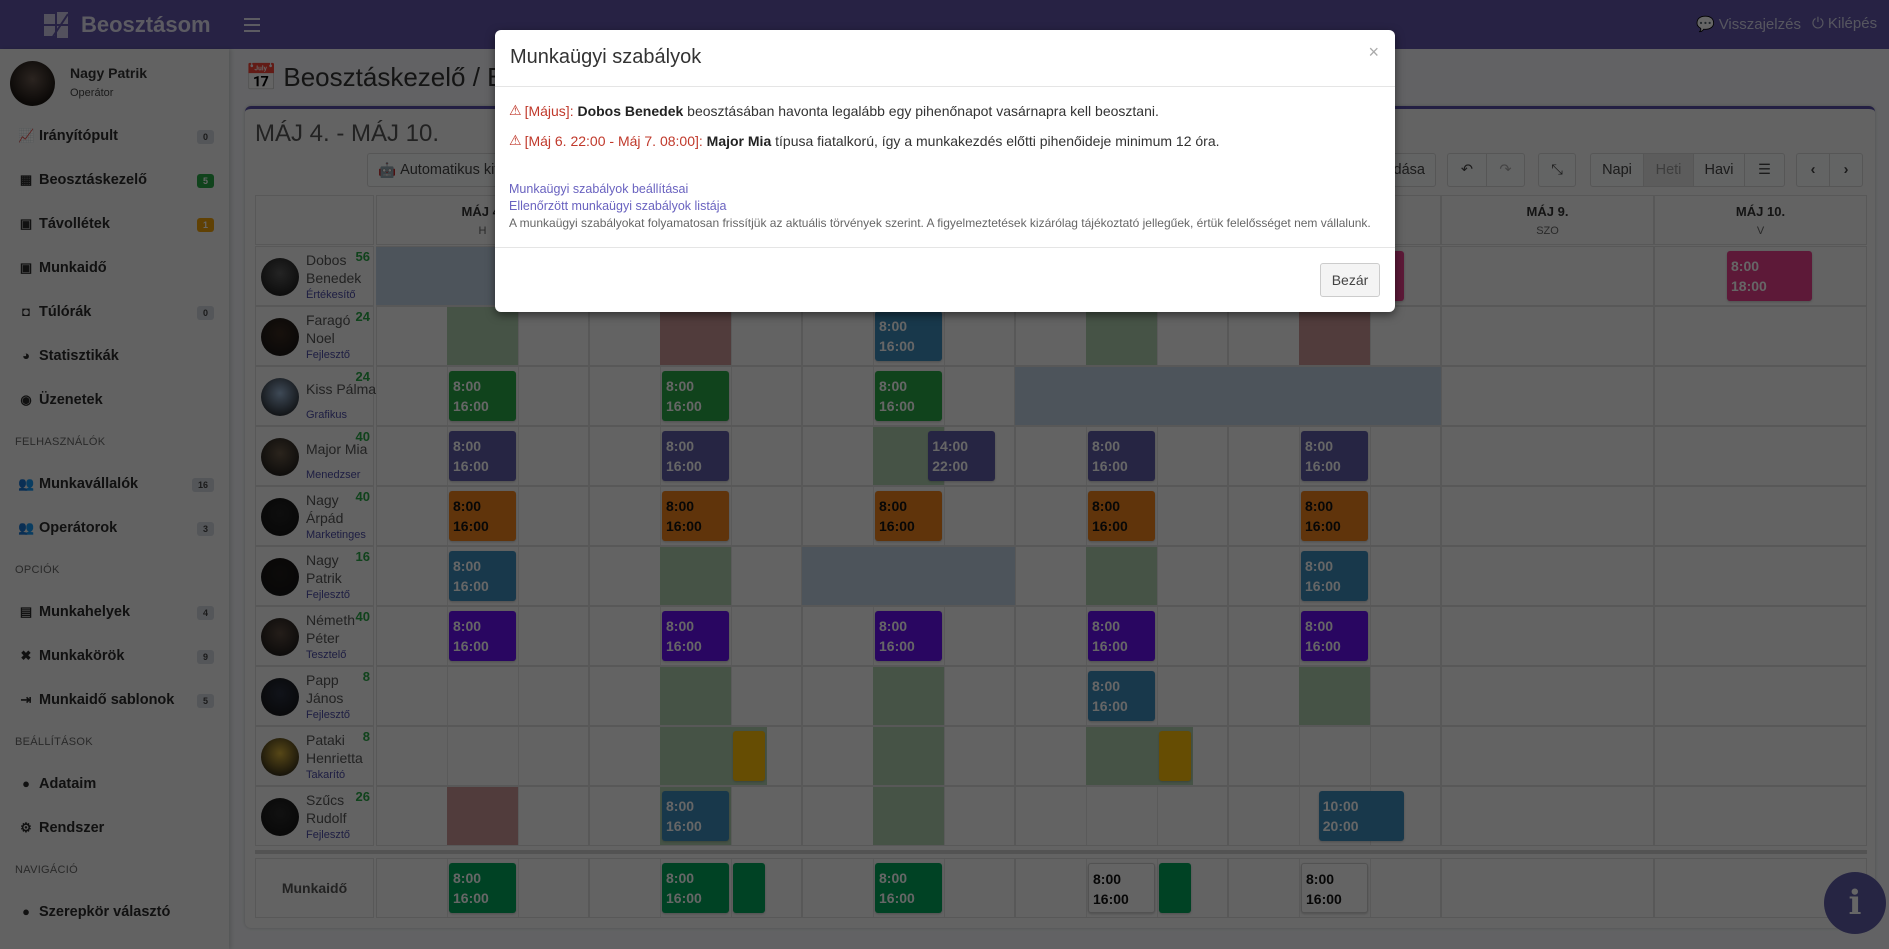 This screenshot has width=1889, height=949. Describe the element at coordinates (114, 828) in the screenshot. I see `sidebar-item-rendszer: ⚙ Rendszer` at that location.